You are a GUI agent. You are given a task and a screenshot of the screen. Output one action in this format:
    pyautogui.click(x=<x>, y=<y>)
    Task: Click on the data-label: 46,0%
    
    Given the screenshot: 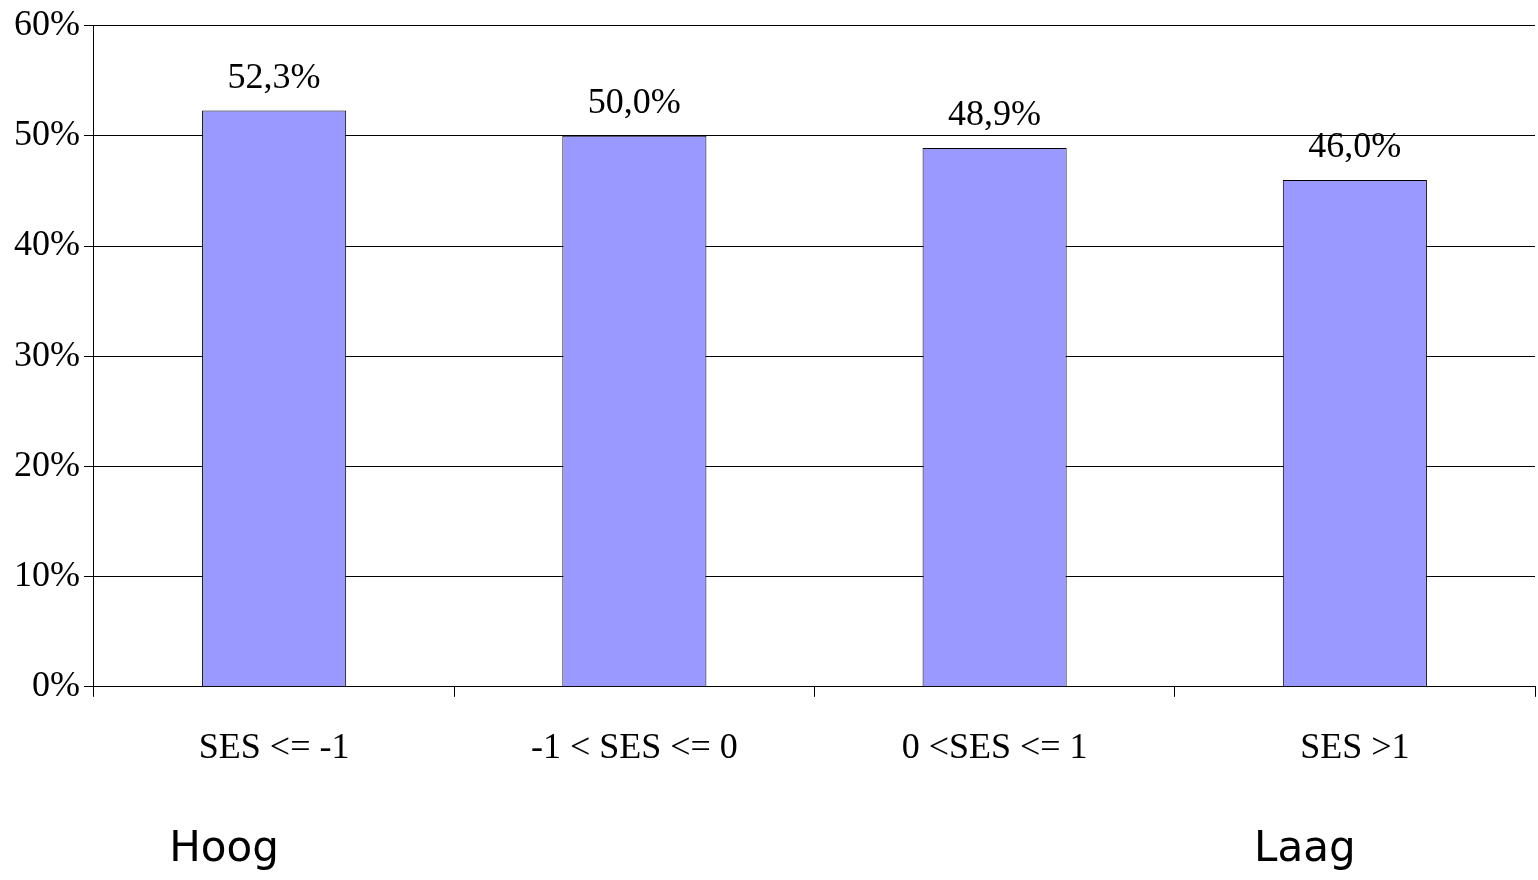 What is the action you would take?
    pyautogui.click(x=1355, y=145)
    